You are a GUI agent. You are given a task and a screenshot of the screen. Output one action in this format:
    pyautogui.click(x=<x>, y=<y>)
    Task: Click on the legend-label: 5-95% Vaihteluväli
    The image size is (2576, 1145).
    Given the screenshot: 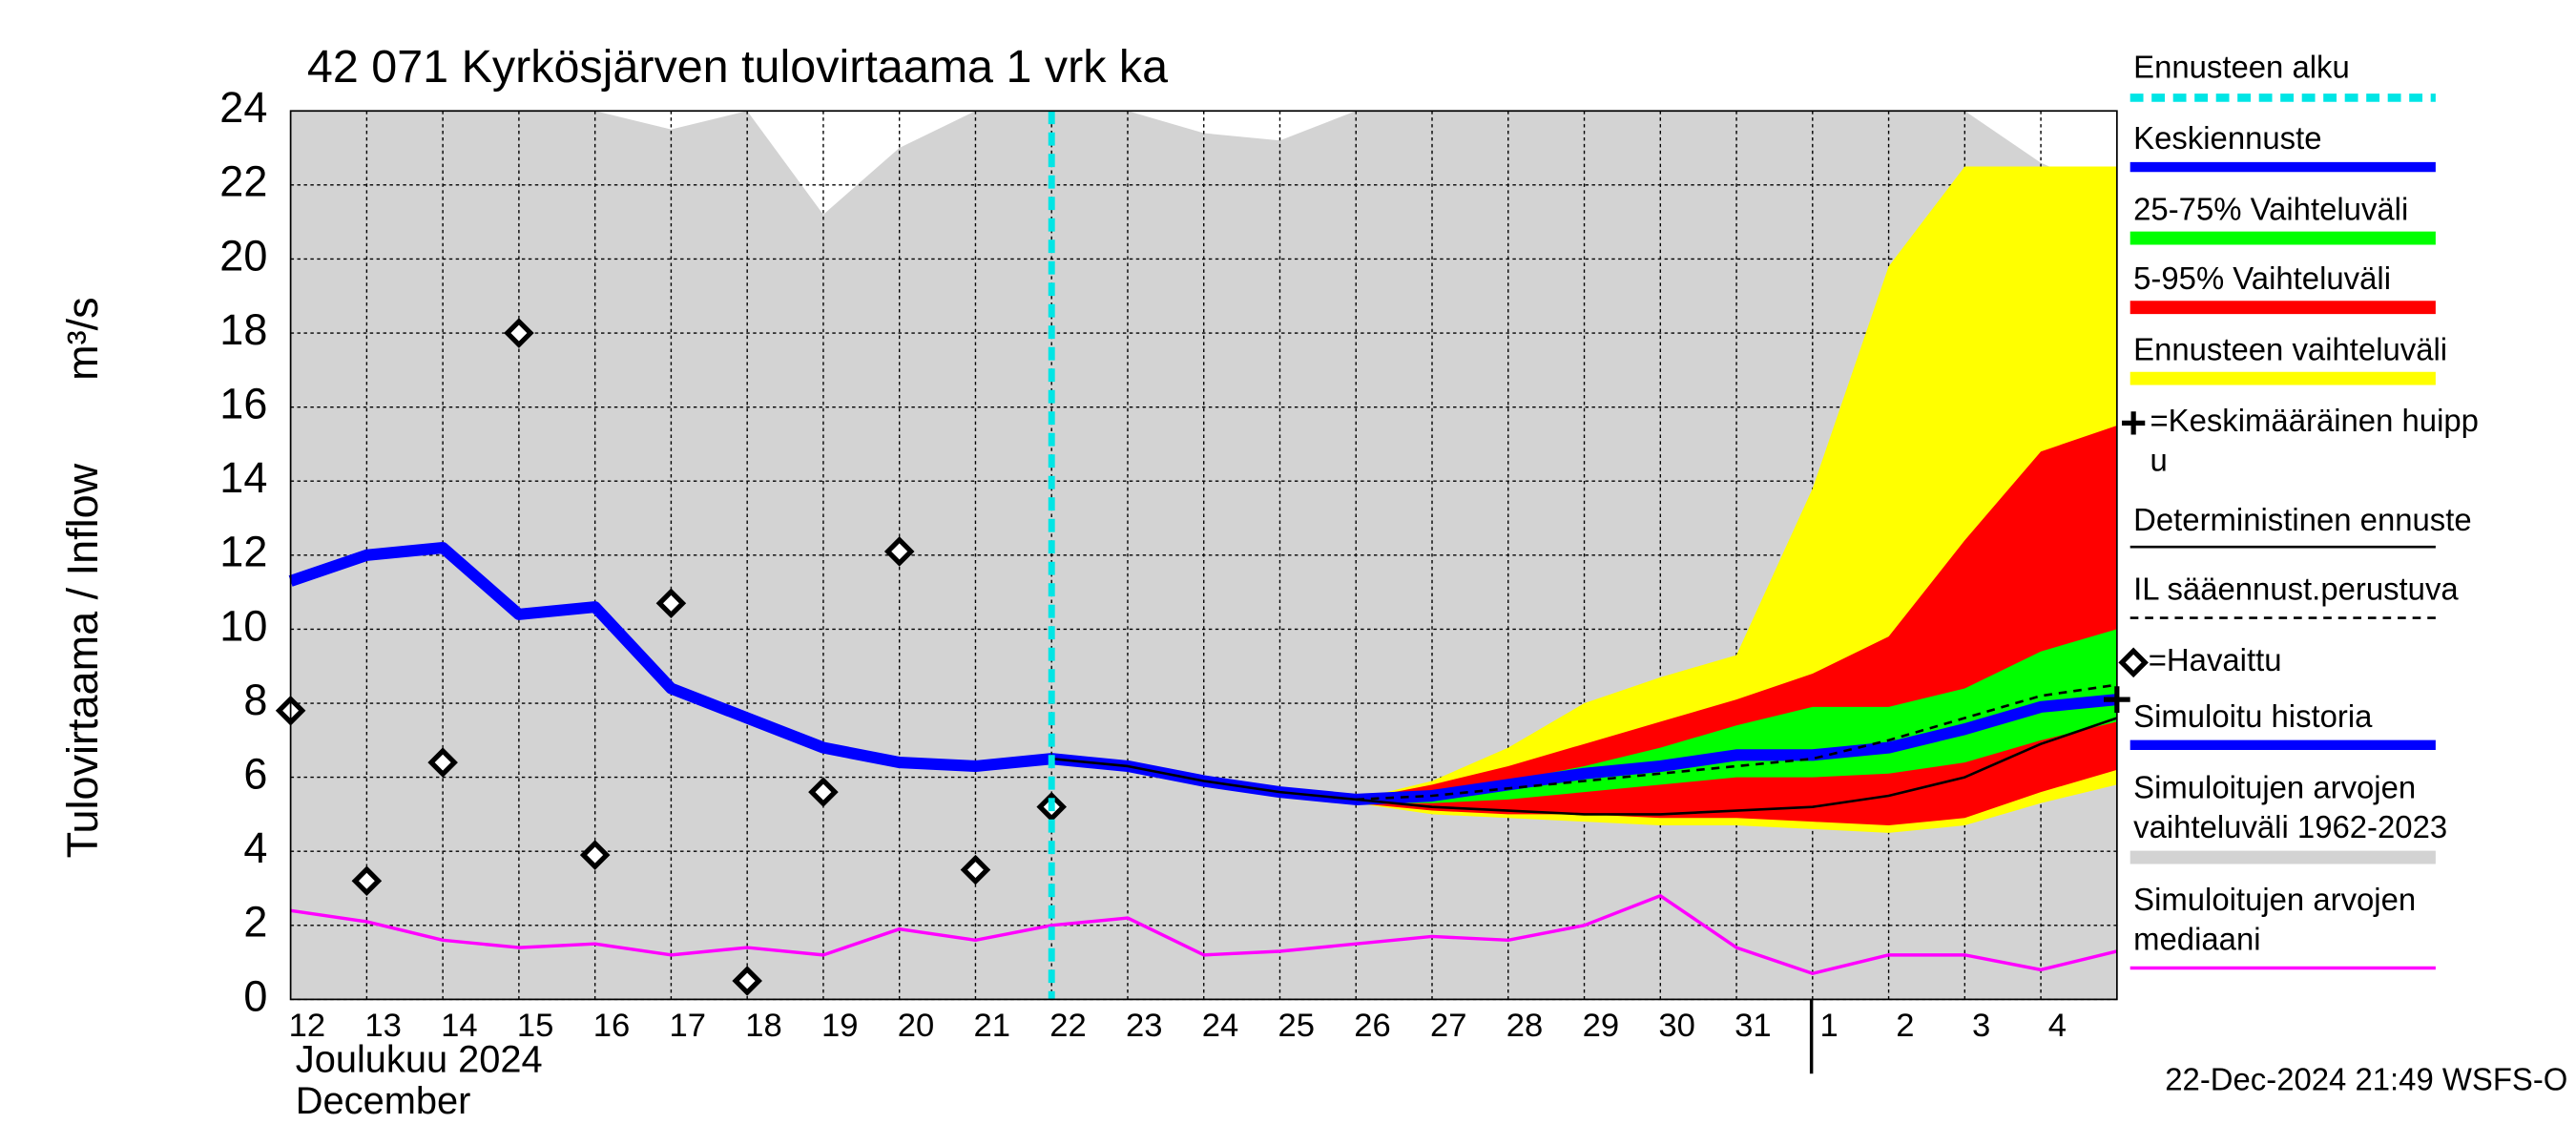 What is the action you would take?
    pyautogui.click(x=2262, y=278)
    